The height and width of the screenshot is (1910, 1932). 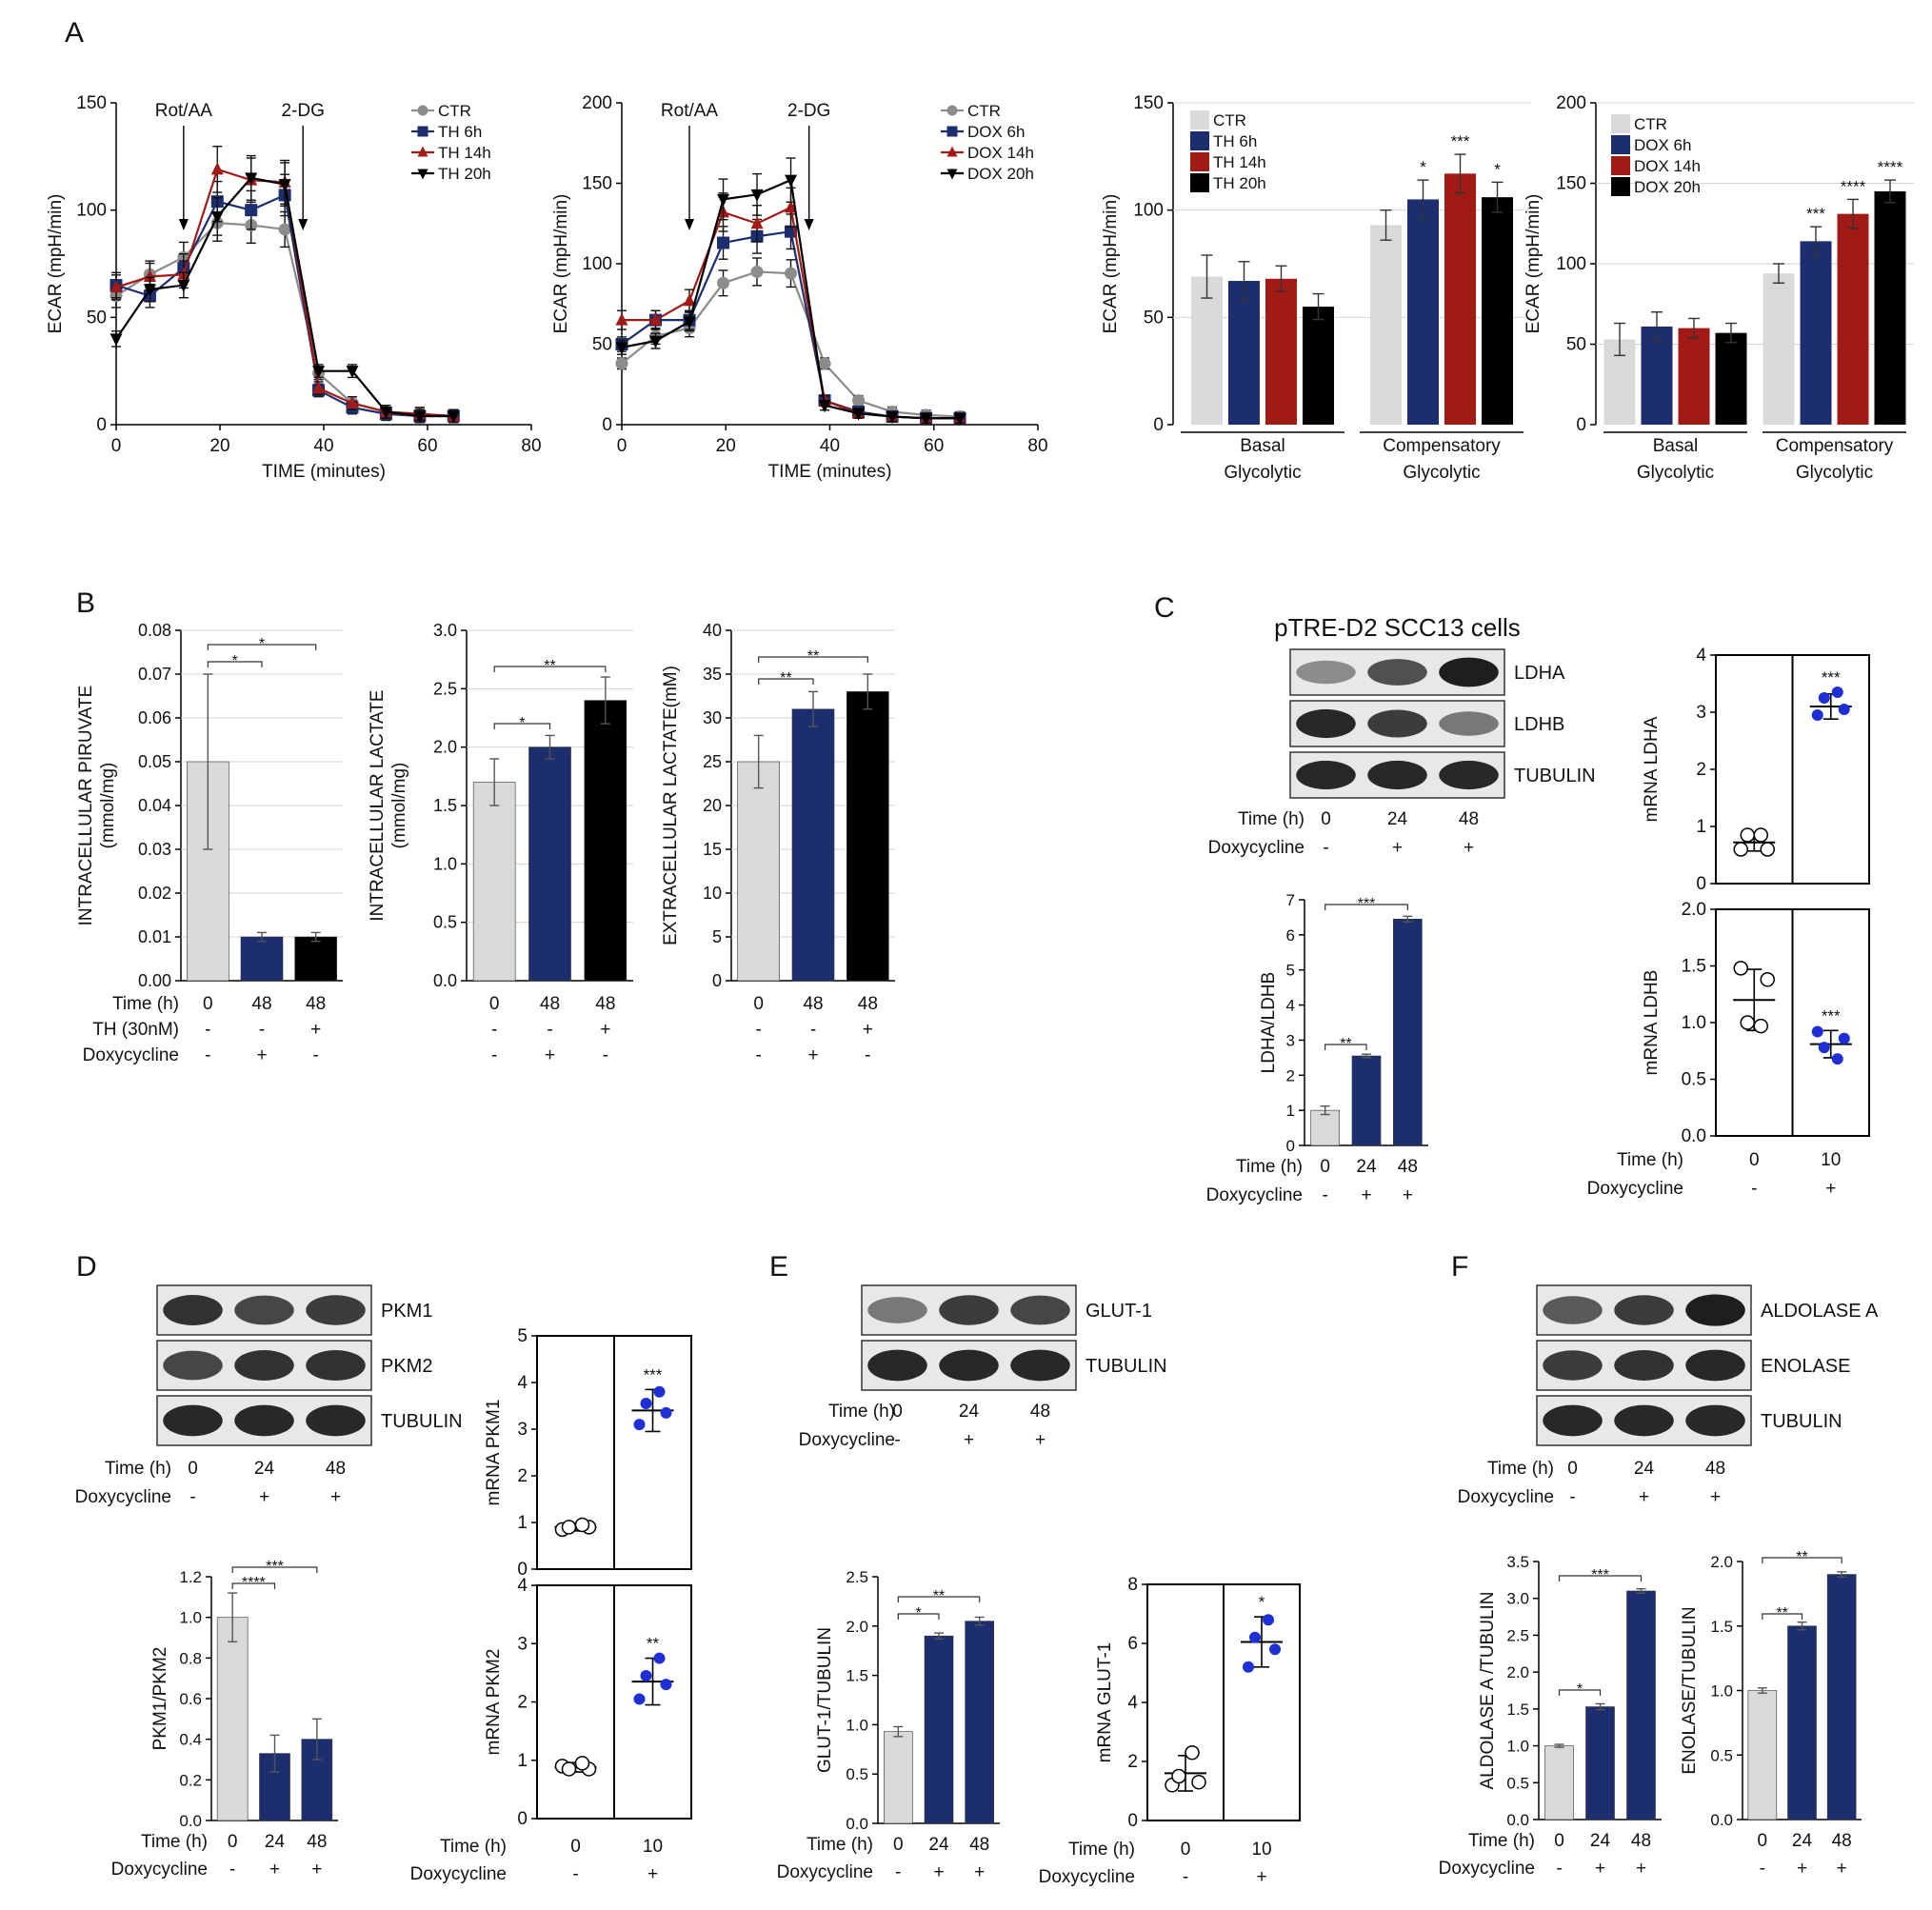 What do you see at coordinates (712, 805) in the screenshot?
I see `y-tick-label: 20` at bounding box center [712, 805].